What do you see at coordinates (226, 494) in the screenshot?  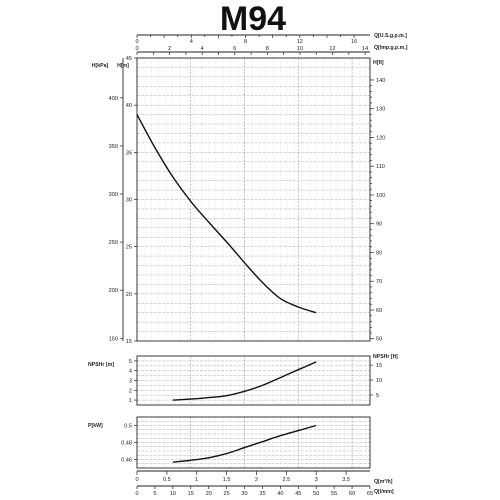 I see `lmin-tick-label: 25` at bounding box center [226, 494].